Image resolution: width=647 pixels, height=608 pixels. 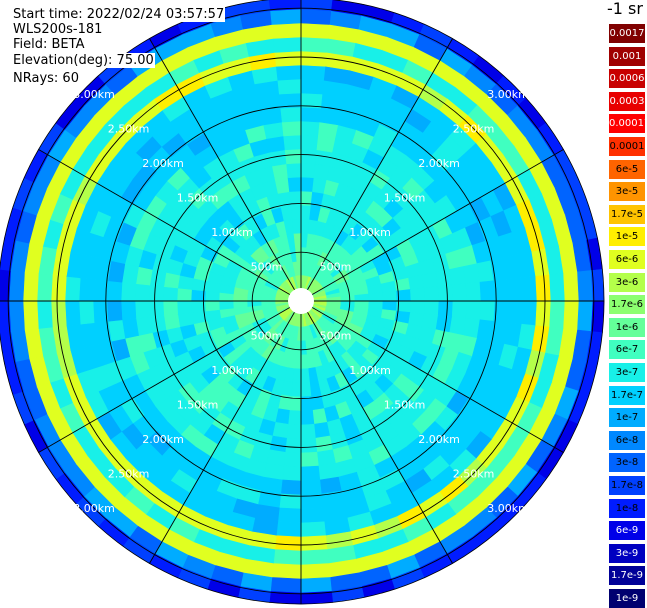 What do you see at coordinates (627, 101) in the screenshot?
I see `colorbar-tick-label: 0.0003` at bounding box center [627, 101].